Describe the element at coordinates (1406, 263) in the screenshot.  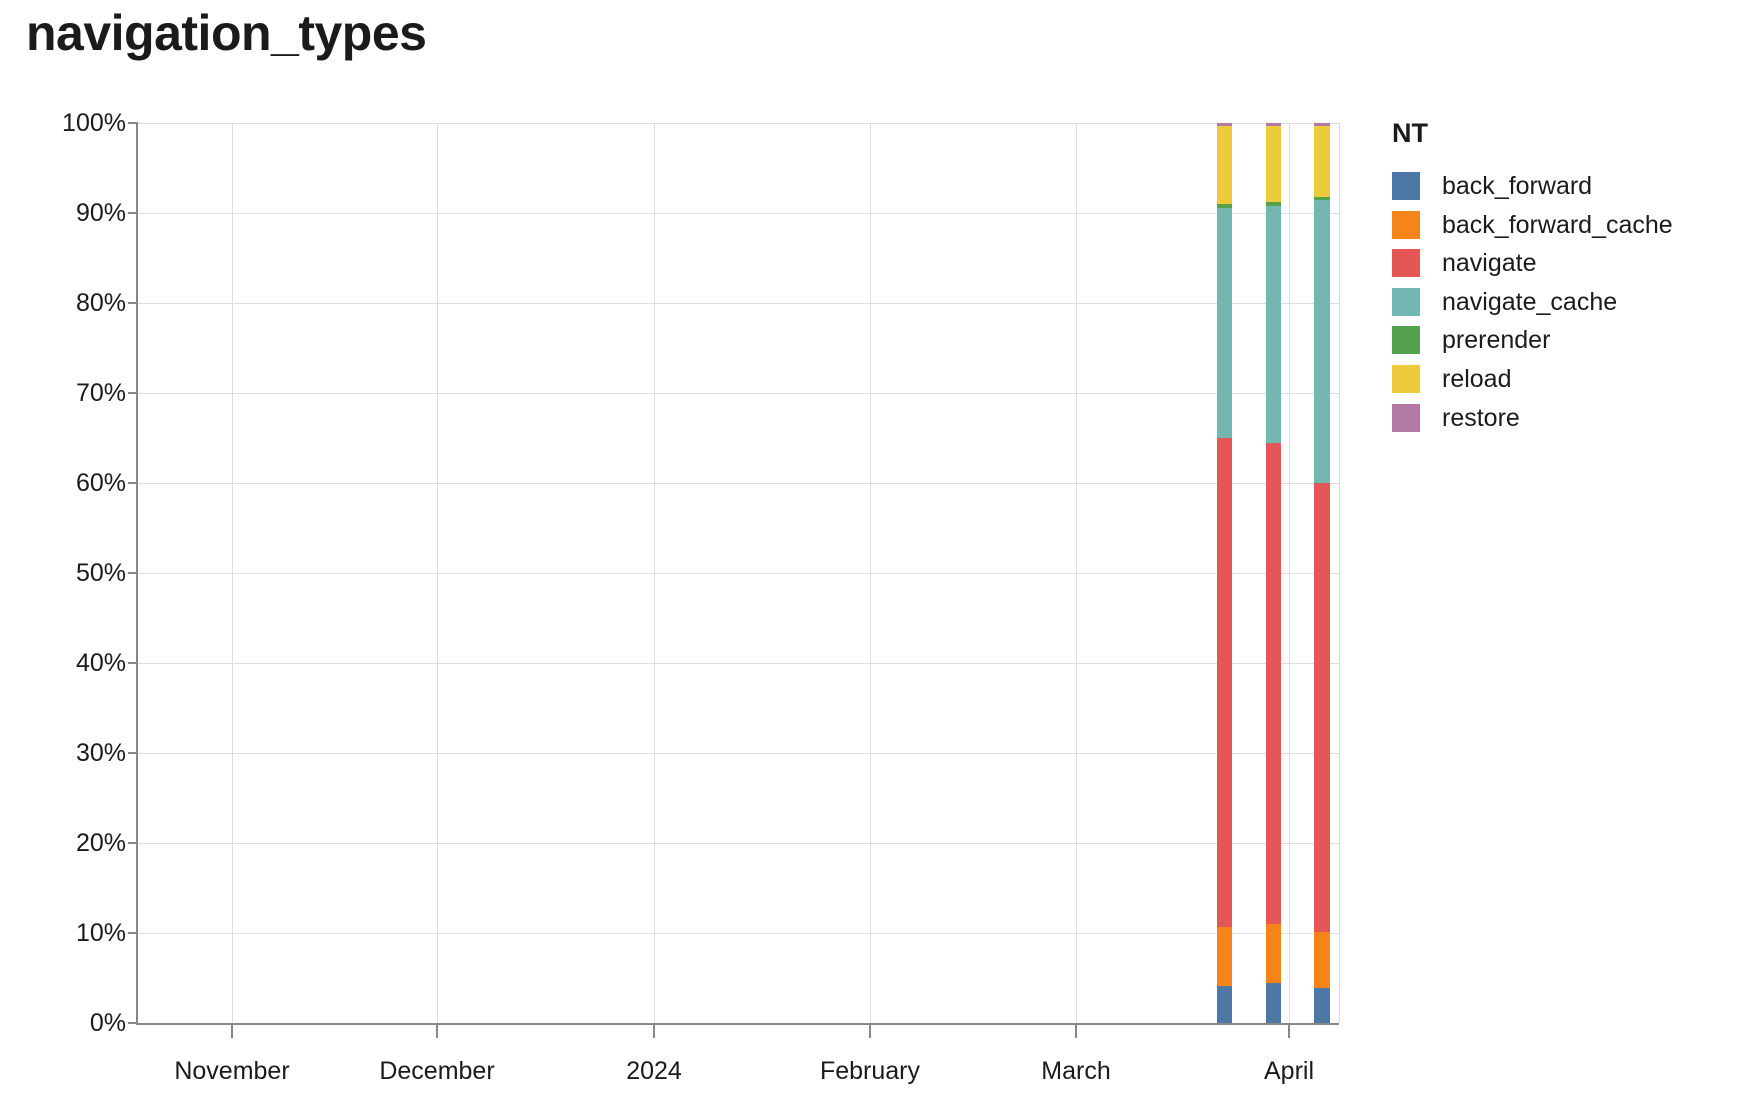
I see `navigate-swatch-icon` at that location.